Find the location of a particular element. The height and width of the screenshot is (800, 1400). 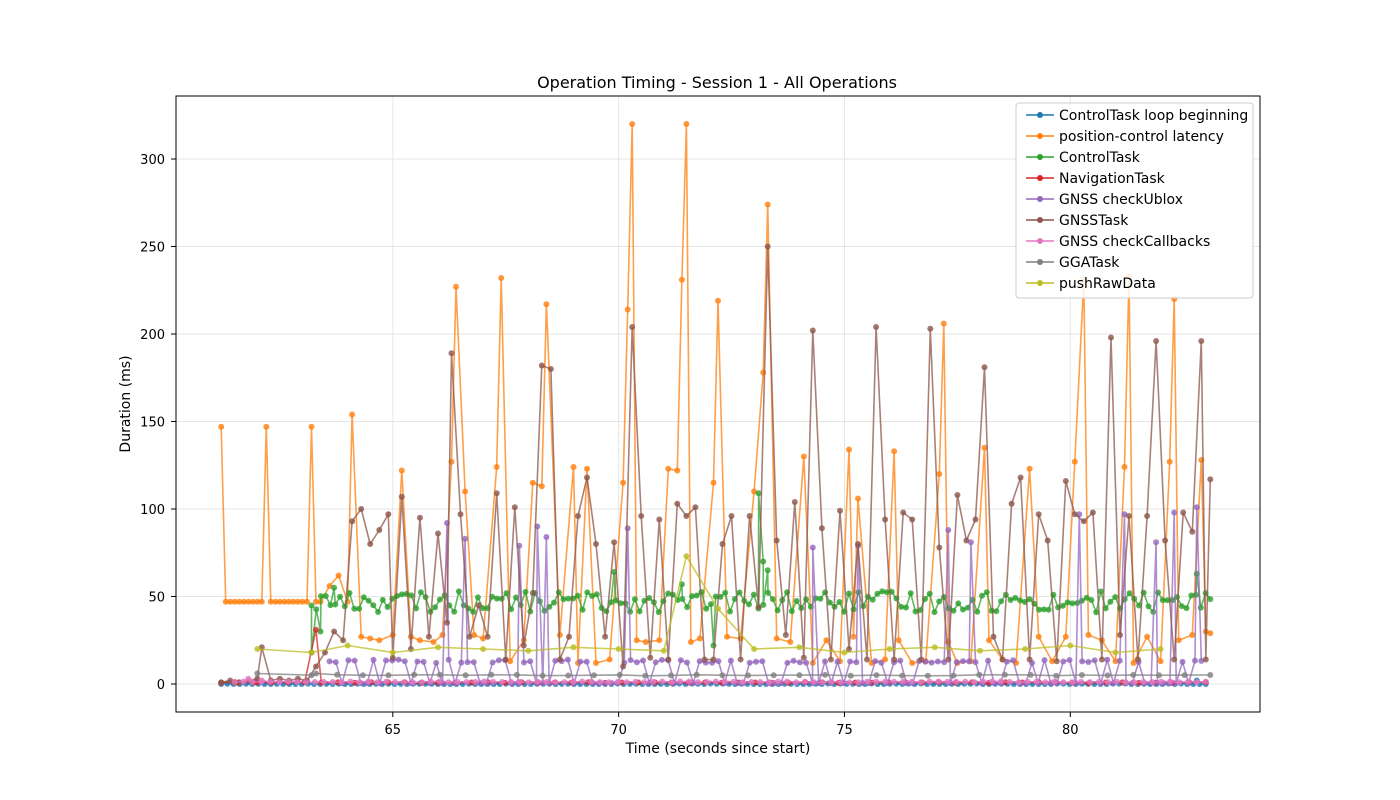

y-tick-label: 250 is located at coordinates (152, 248).